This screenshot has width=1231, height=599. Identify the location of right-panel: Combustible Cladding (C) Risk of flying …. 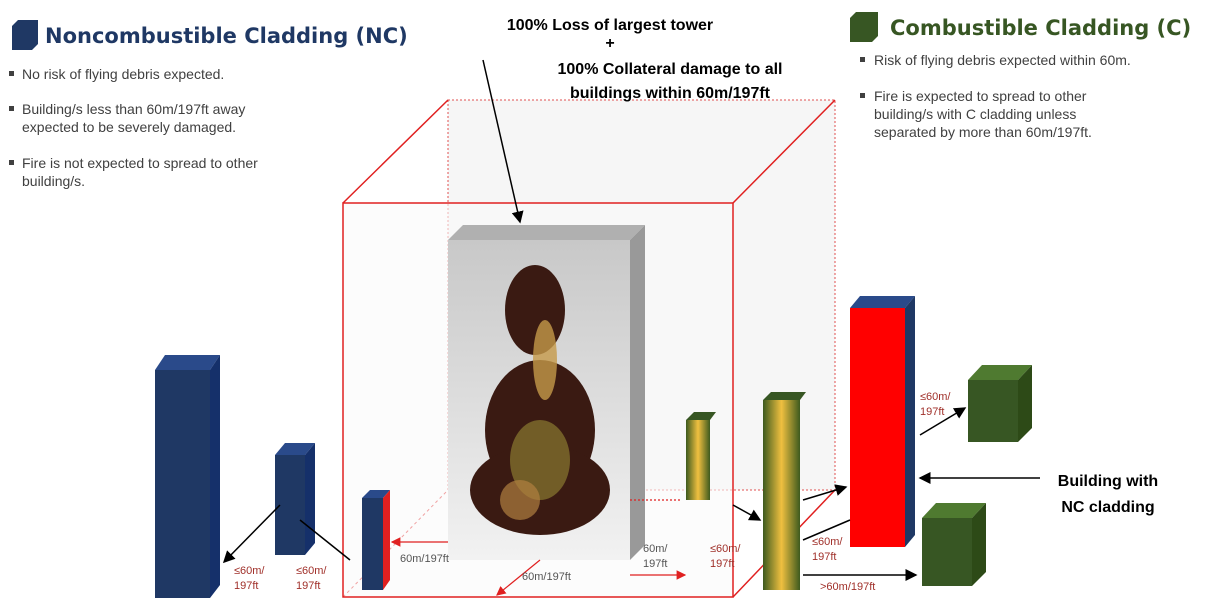
(1020, 76).